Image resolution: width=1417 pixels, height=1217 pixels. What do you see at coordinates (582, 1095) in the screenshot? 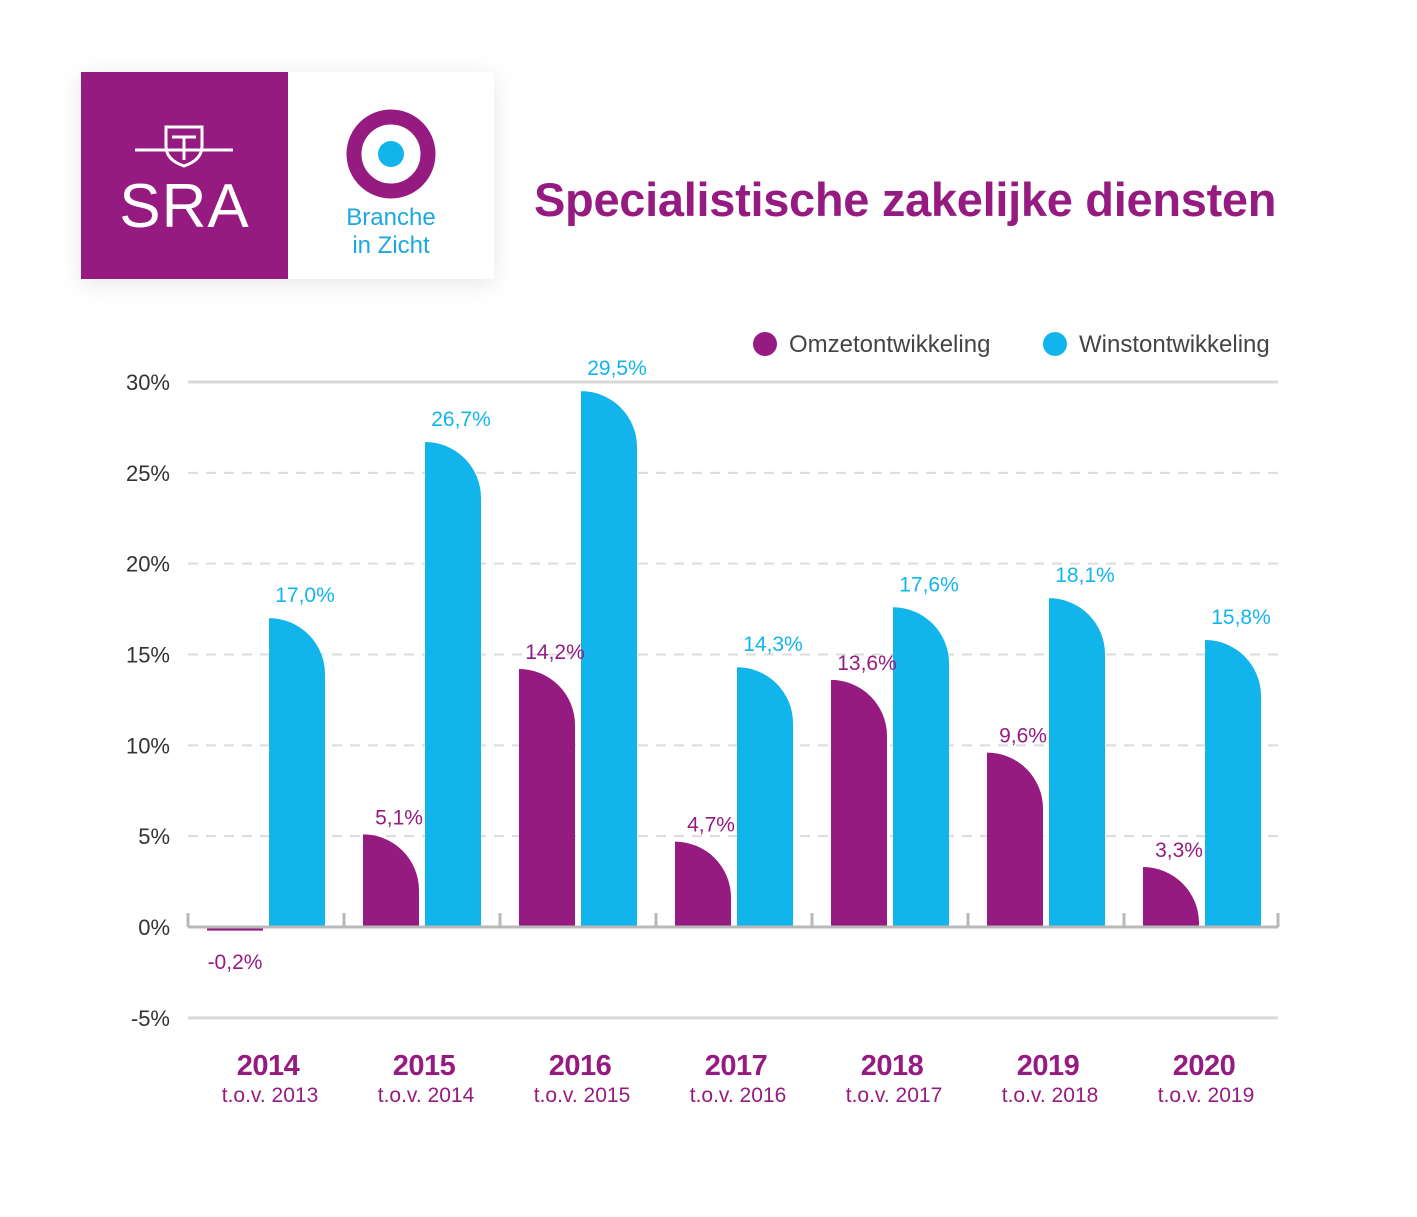
I see `x-subcategory-label: t.o.v. 2015` at bounding box center [582, 1095].